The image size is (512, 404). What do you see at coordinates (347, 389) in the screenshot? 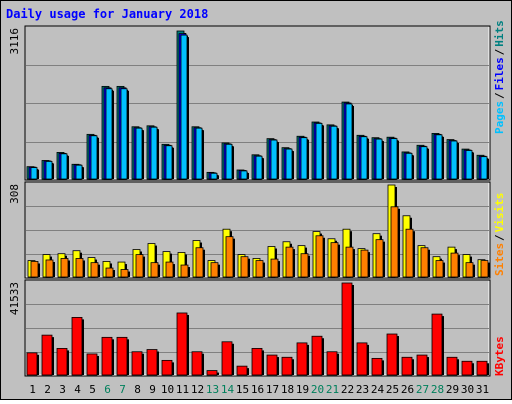
I see `x-tick-label: 22` at bounding box center [347, 389].